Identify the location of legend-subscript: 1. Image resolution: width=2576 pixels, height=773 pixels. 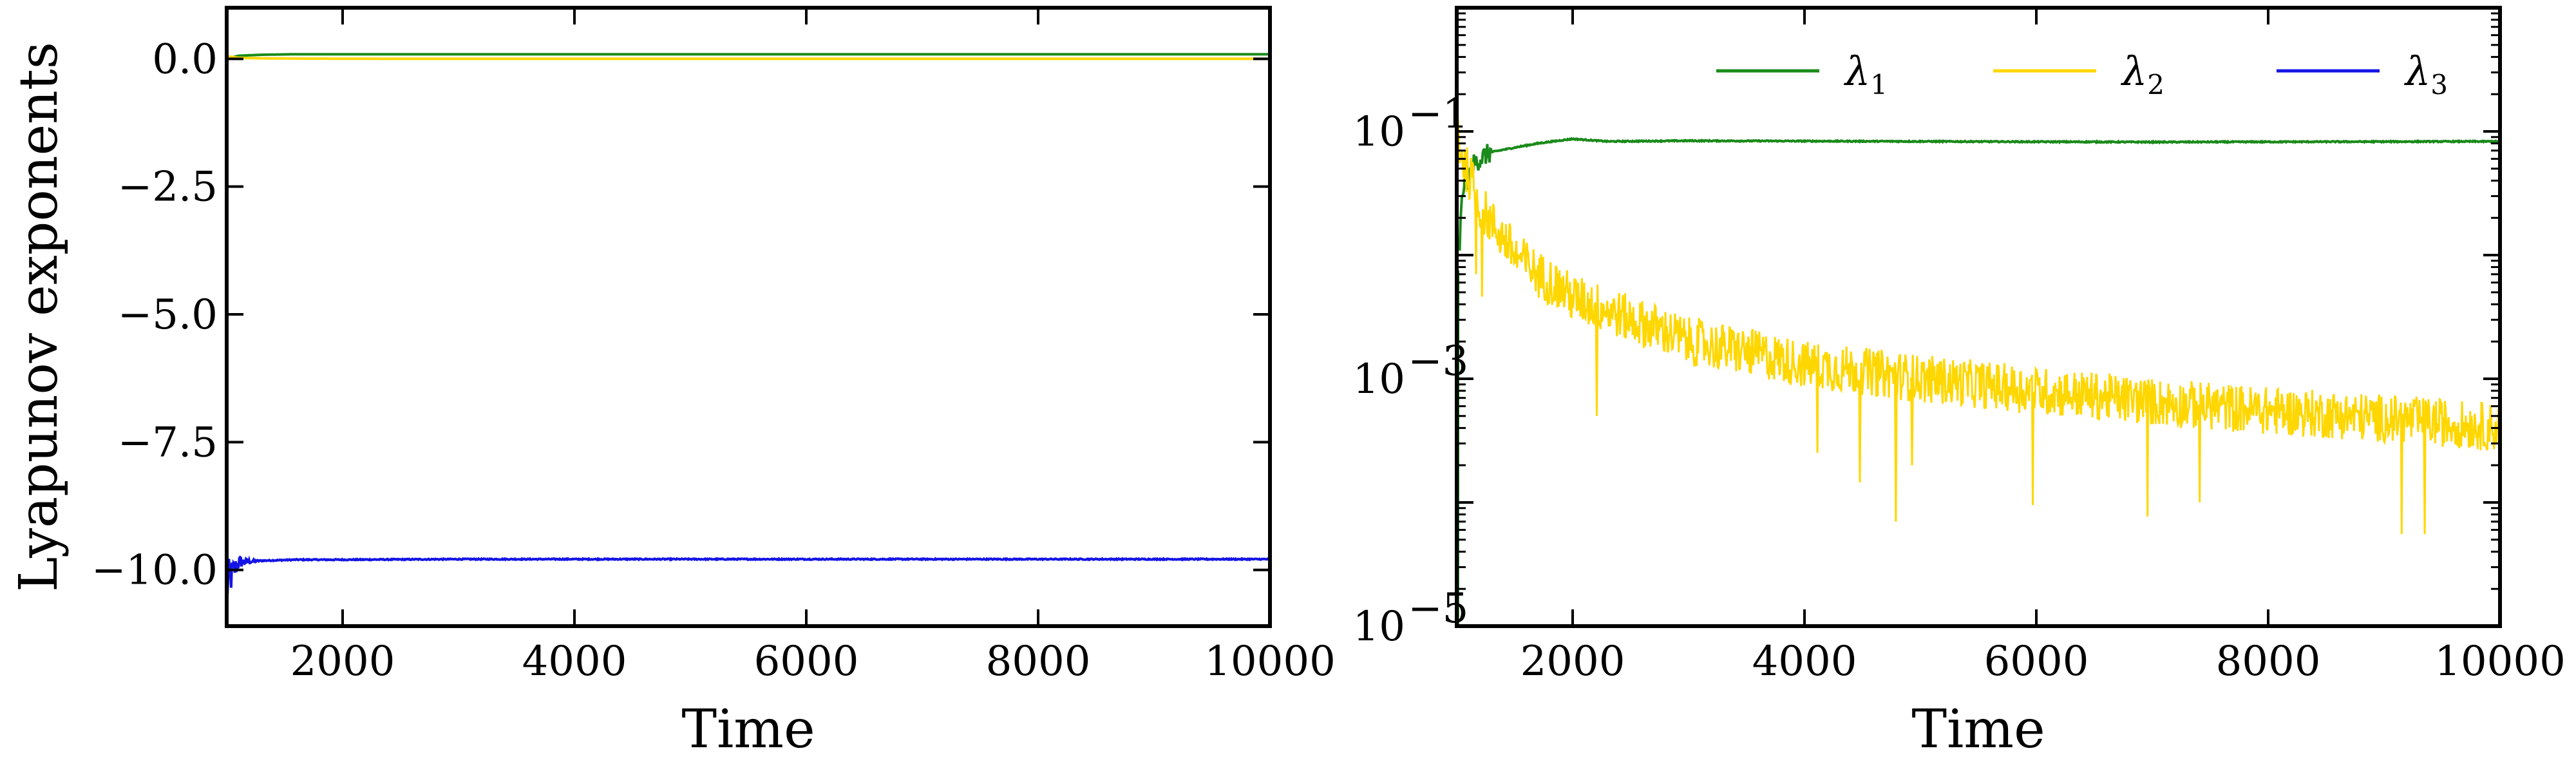
(1879, 84).